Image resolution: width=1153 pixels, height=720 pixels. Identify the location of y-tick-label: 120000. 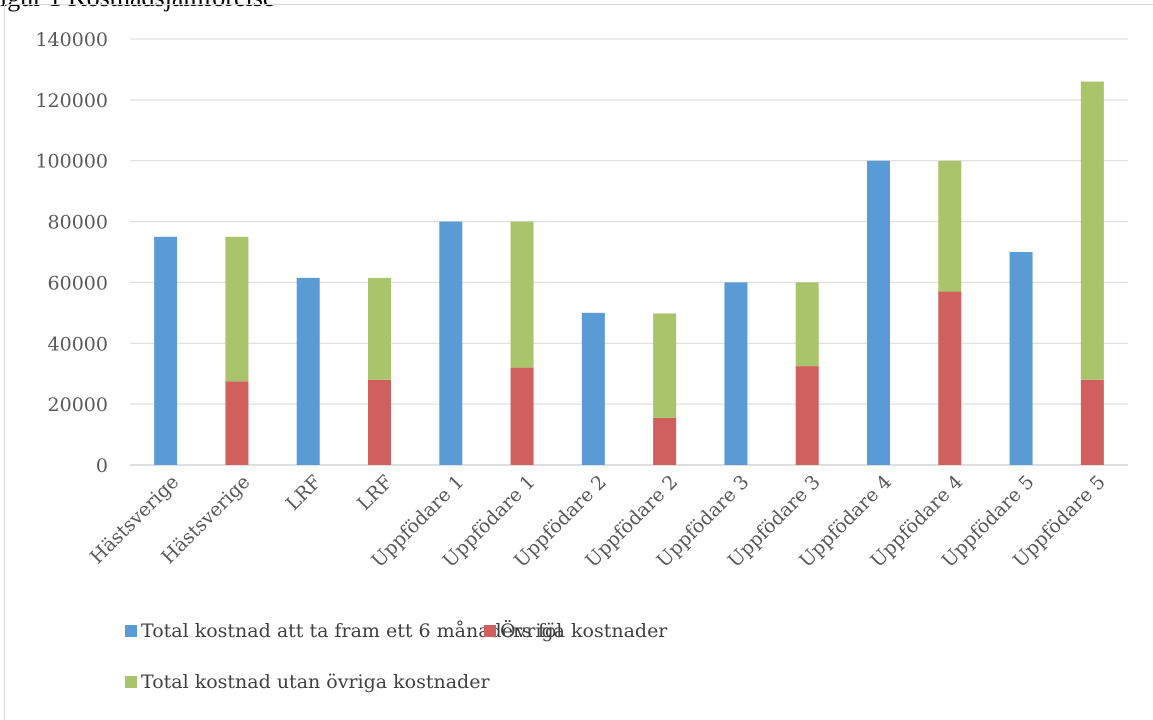
(71, 101).